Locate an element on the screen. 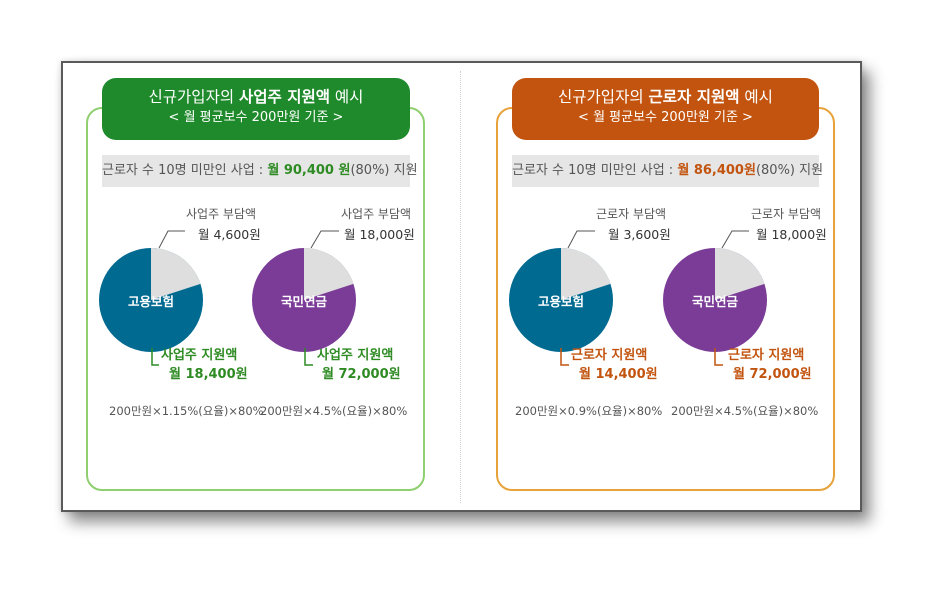 The height and width of the screenshot is (591, 941). right-pie2-share-label: 근로자 부담액 is located at coordinates (786, 214).